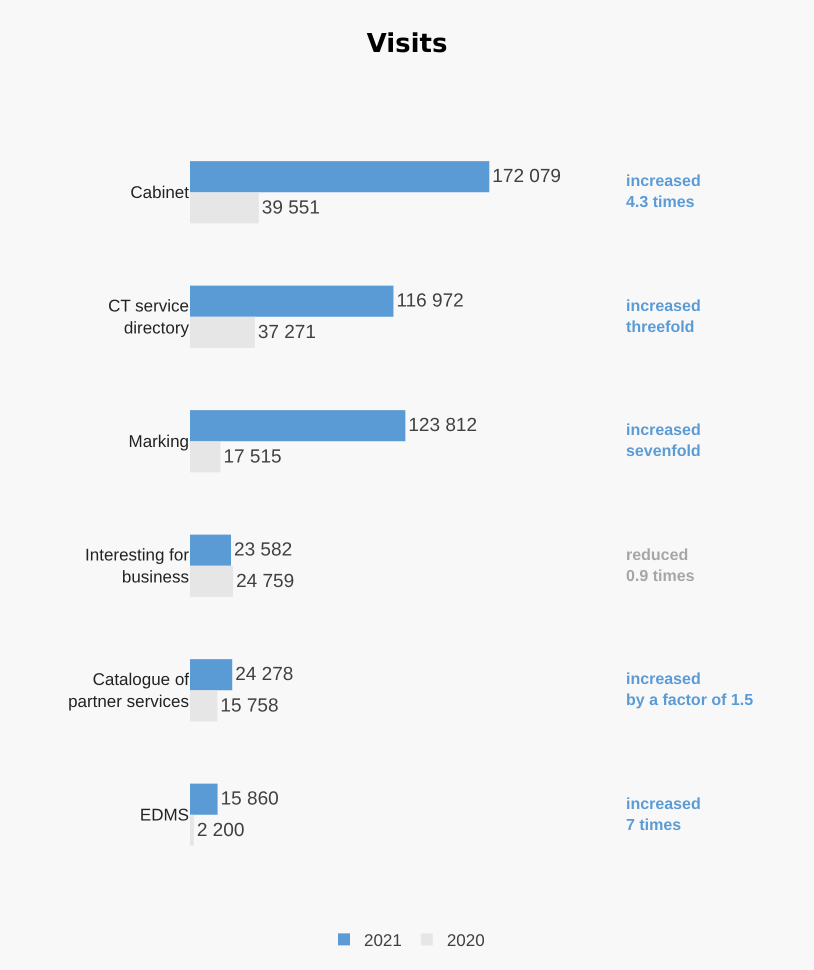 This screenshot has width=814, height=970. What do you see at coordinates (663, 192) in the screenshot?
I see `text: increased 4.3 times` at bounding box center [663, 192].